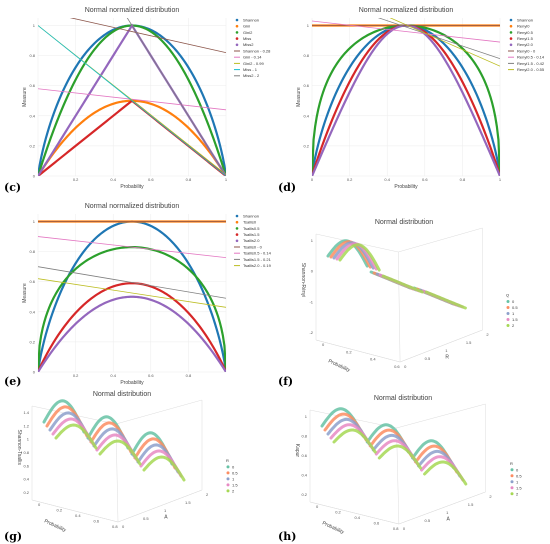  Describe the element at coordinates (306, 115) in the screenshot. I see `y-tick-label: 0.4` at that location.